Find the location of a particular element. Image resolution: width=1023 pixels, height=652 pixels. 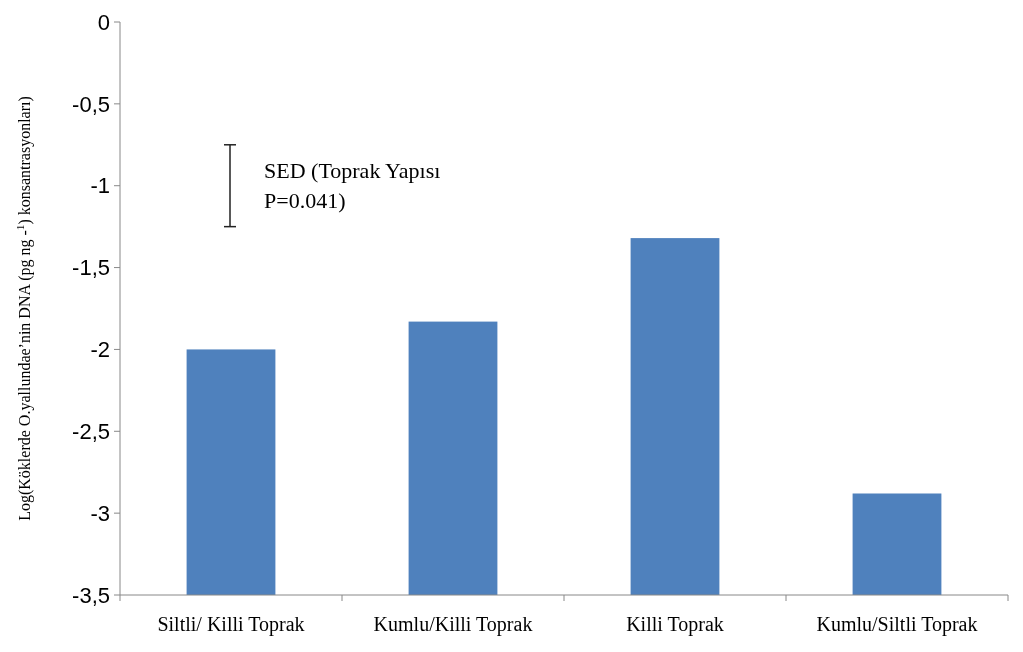

y-tick-label: -0,5 is located at coordinates (91, 104).